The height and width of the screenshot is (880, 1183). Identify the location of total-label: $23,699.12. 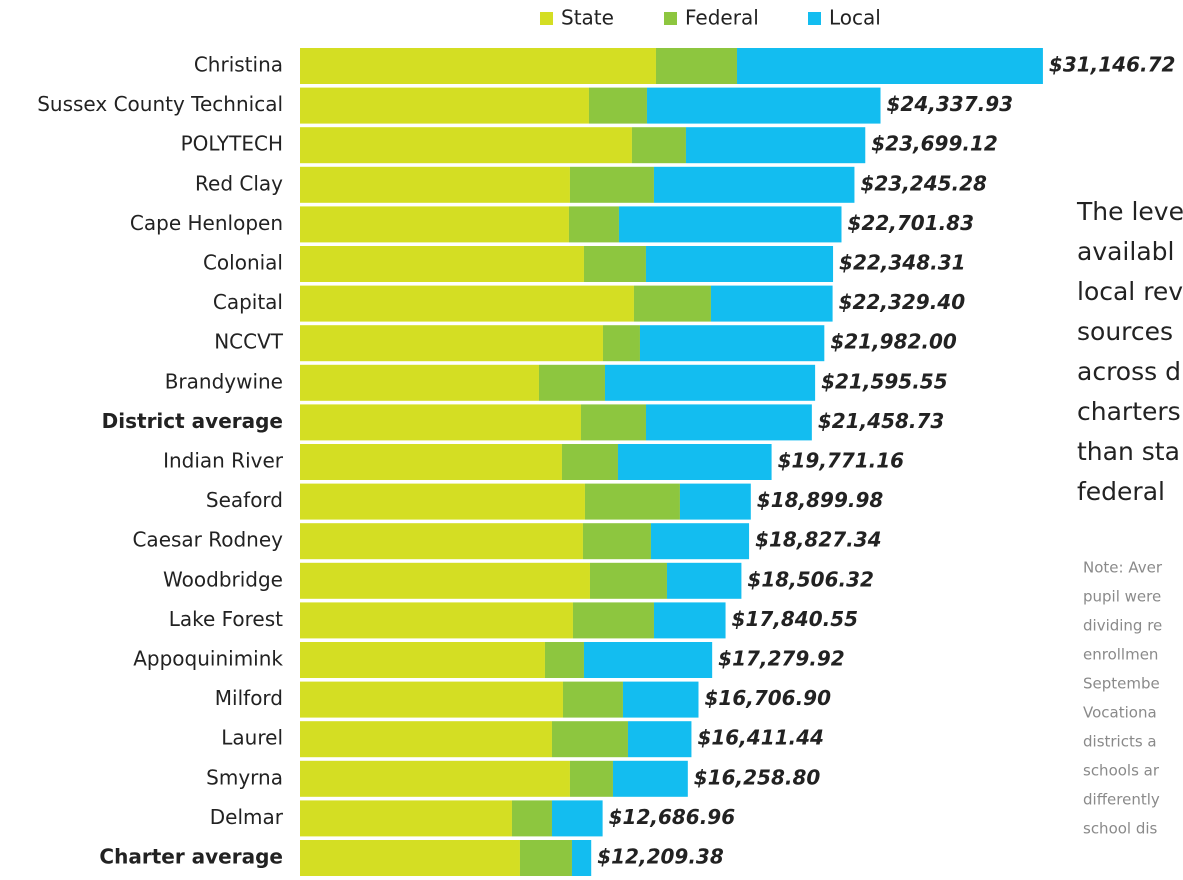
(934, 144).